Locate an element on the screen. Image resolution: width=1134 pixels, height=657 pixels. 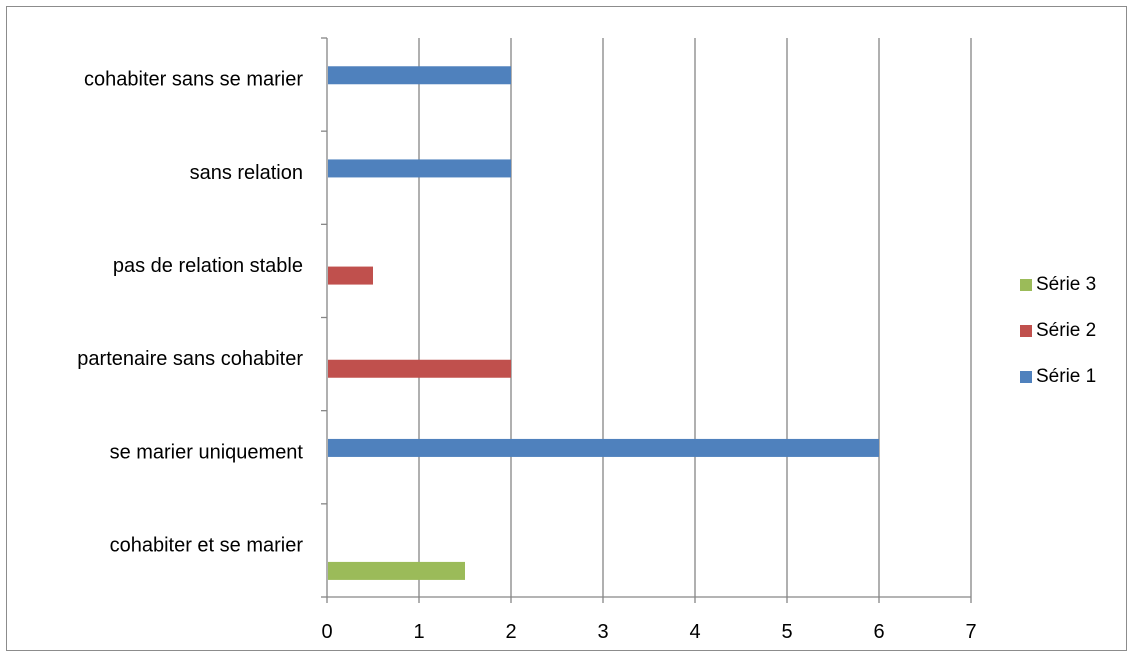
category-label: sans relation is located at coordinates (246, 173).